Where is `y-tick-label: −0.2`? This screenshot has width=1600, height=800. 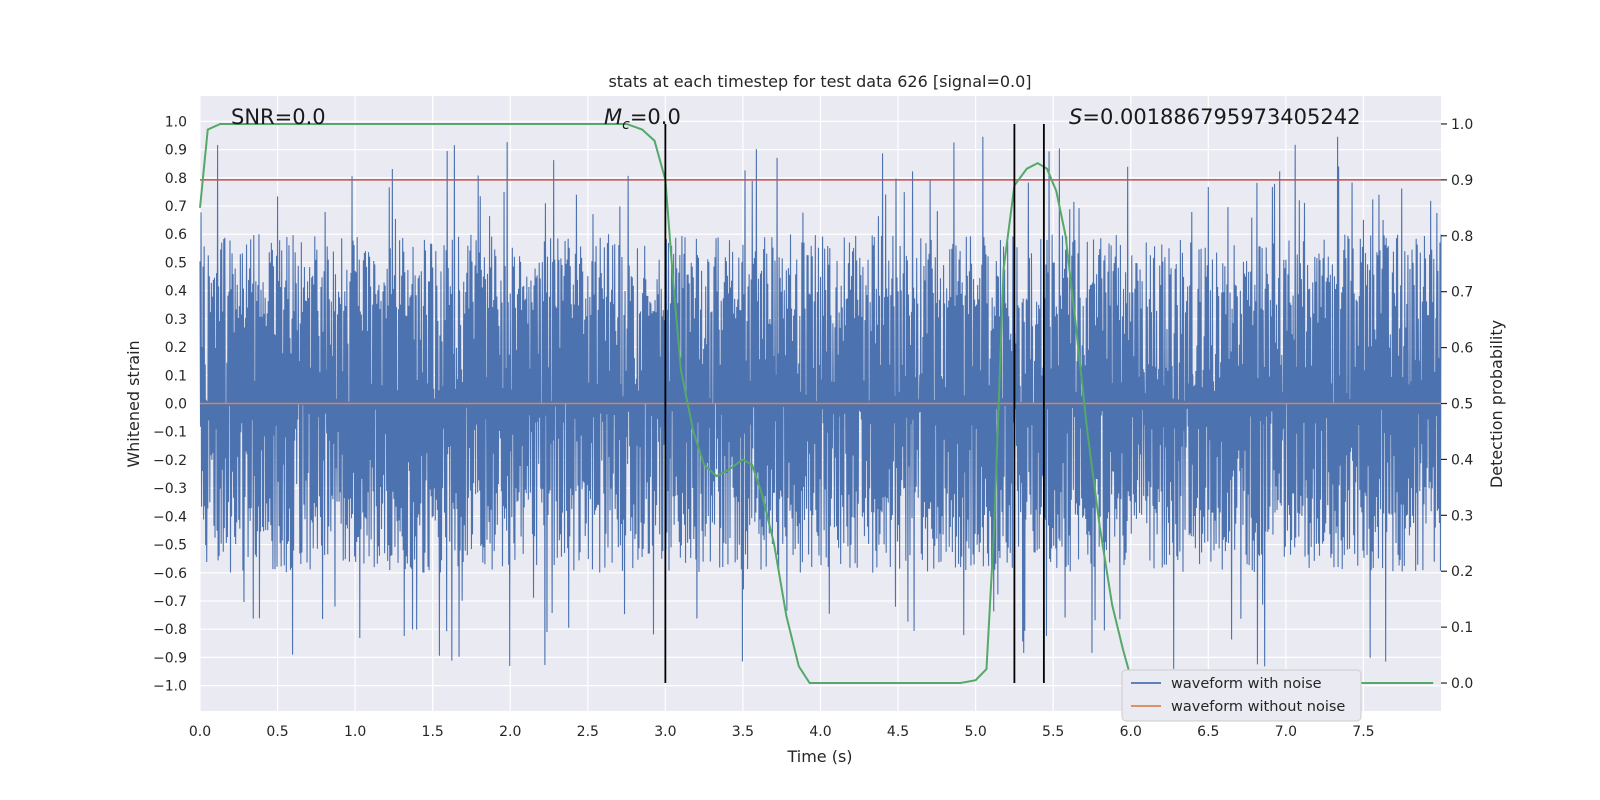
y-tick-label: −0.2 is located at coordinates (170, 461).